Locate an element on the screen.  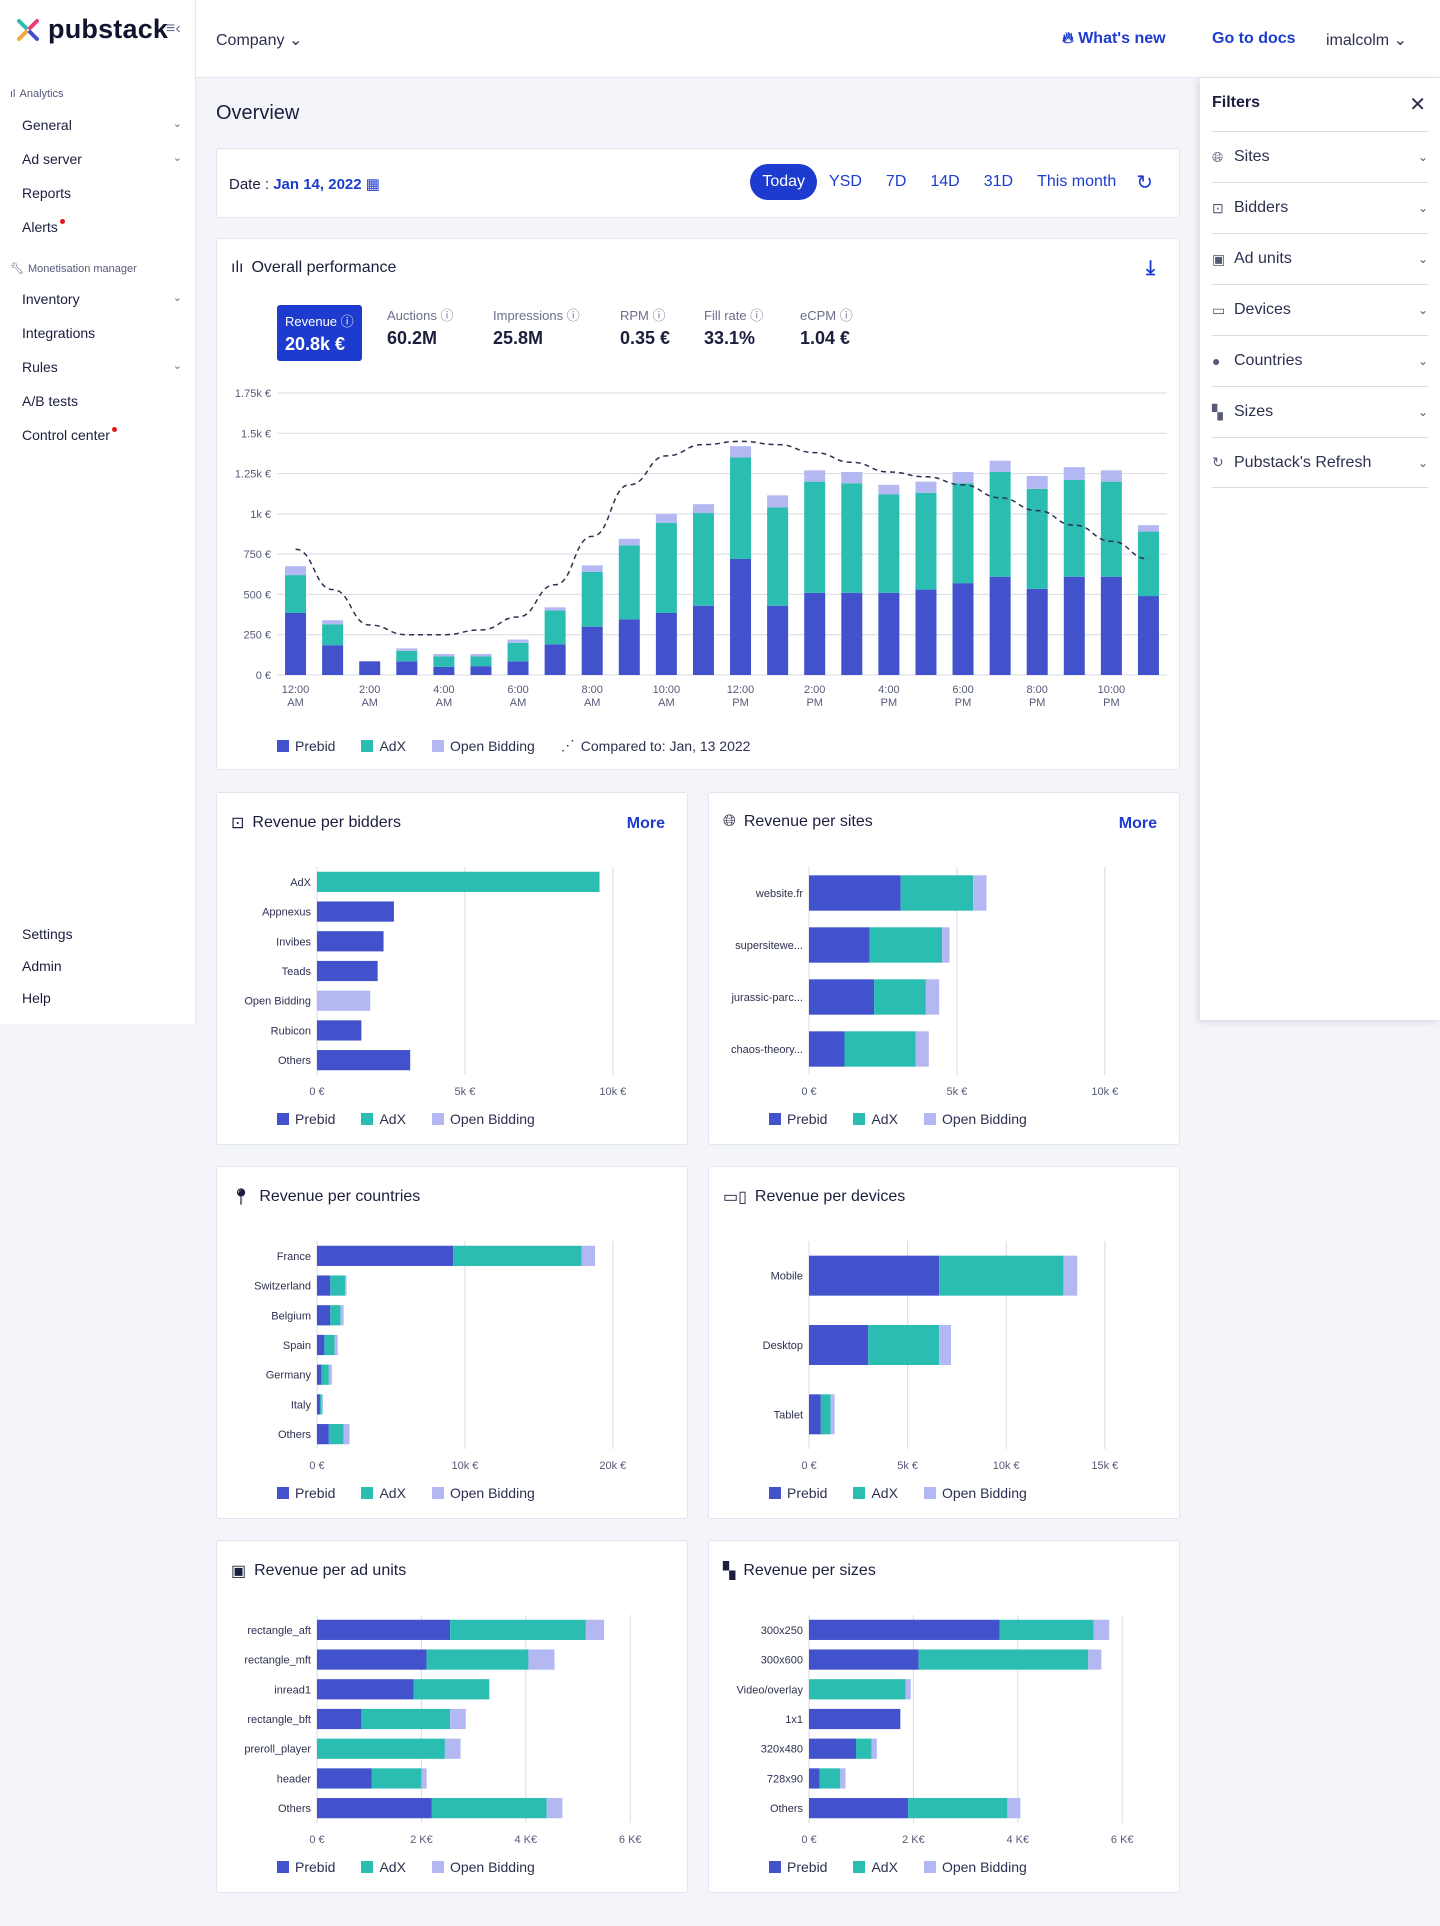
nav-ad-server: Ad server ⌄ is located at coordinates (102, 159).